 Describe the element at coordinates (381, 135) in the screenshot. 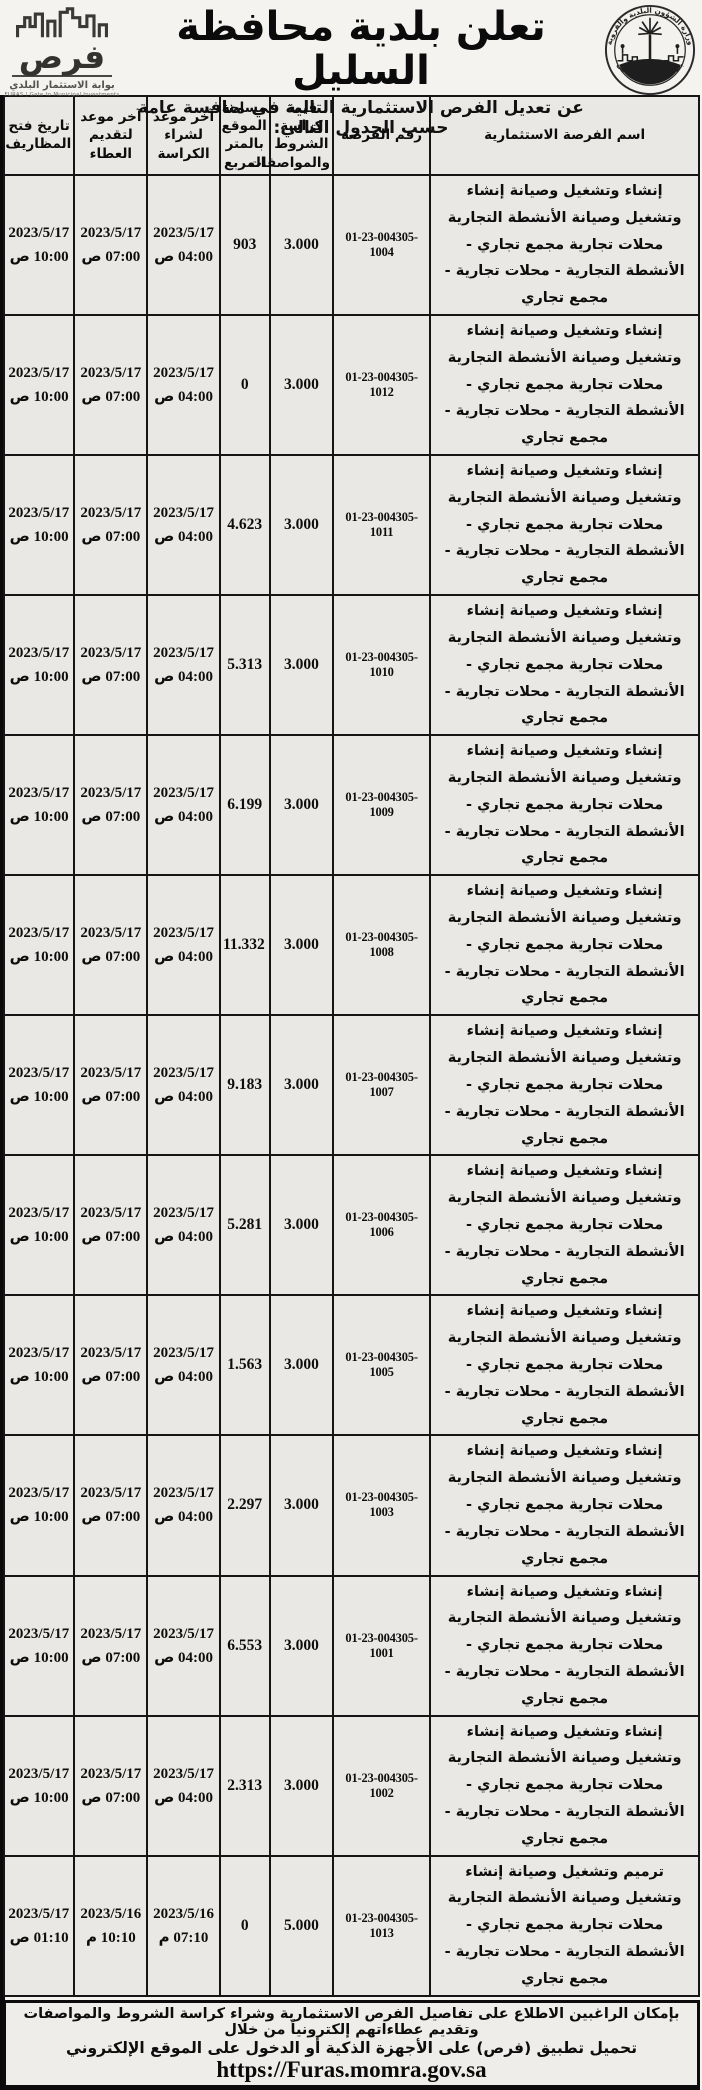

I see `col-opportunity-number: رقم الفرصة` at that location.